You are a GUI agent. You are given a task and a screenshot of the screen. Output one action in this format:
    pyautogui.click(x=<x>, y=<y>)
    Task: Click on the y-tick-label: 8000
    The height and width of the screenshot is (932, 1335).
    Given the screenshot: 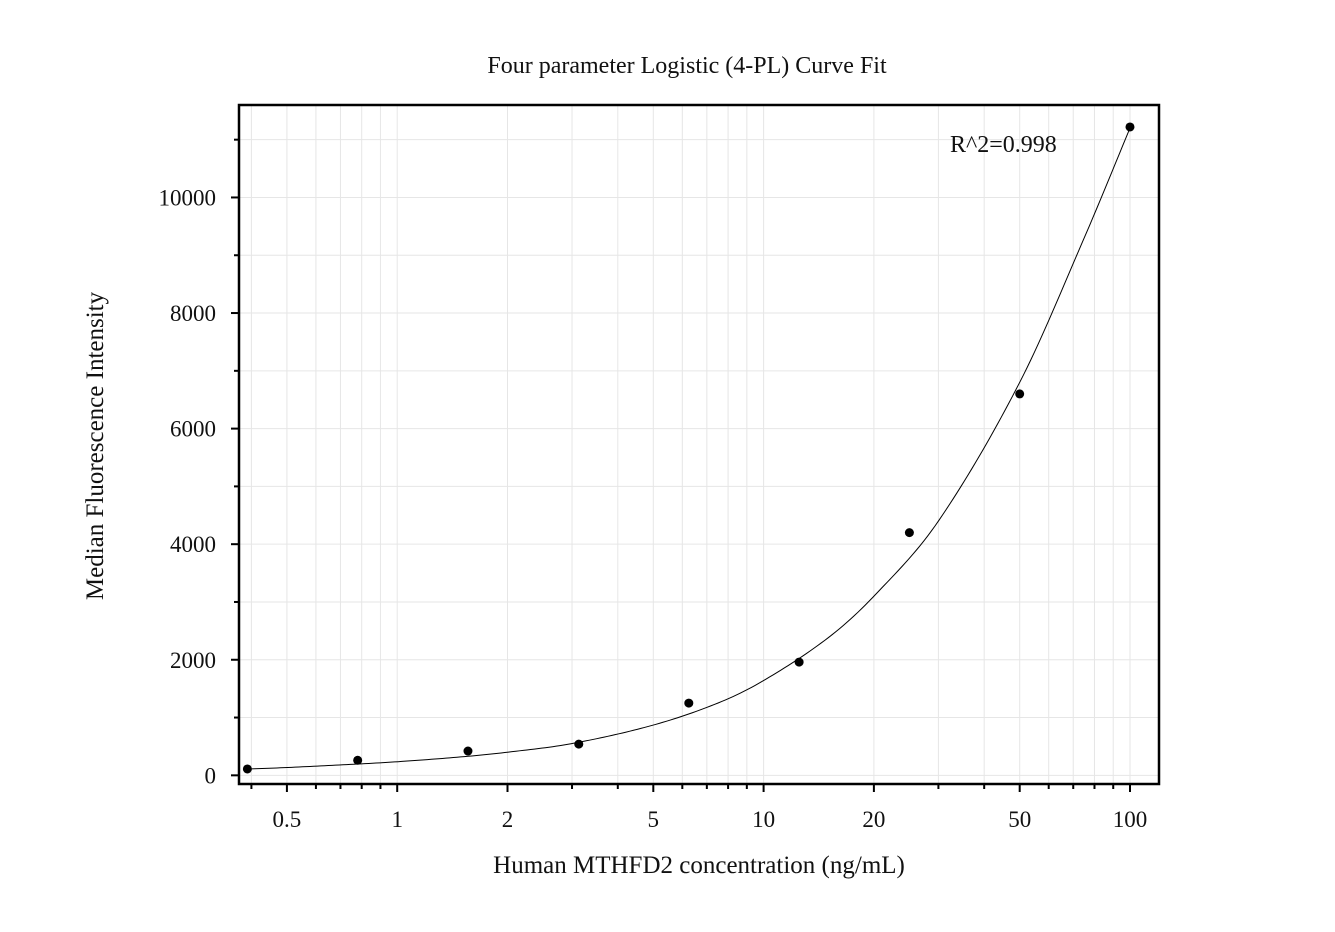 What is the action you would take?
    pyautogui.click(x=193, y=313)
    